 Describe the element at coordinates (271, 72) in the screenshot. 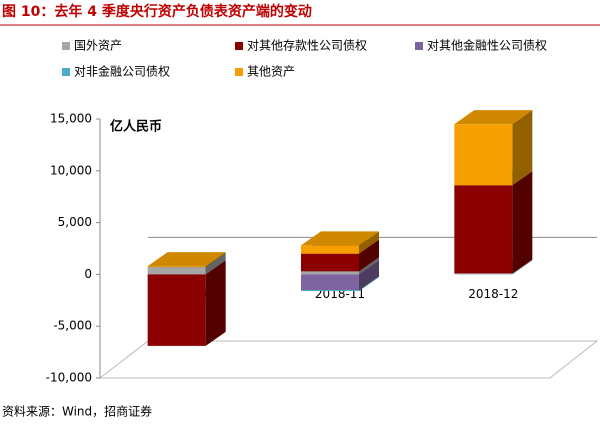

I see `legend-label: 其他资产` at that location.